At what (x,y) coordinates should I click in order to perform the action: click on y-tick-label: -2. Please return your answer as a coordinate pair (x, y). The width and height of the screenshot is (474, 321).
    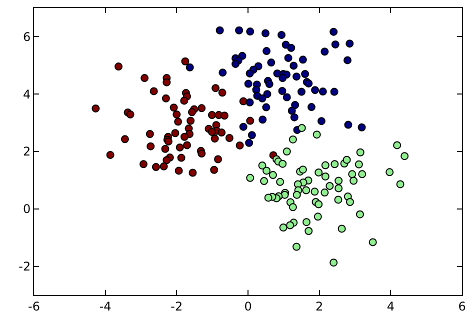
    Looking at the image, I should click on (24, 267).